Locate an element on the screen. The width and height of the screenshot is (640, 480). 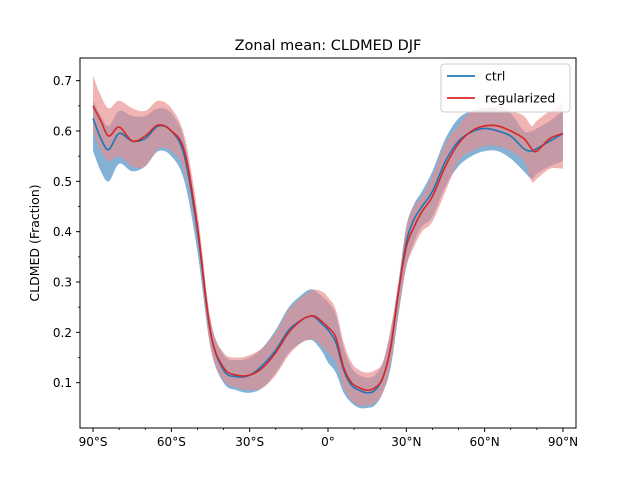
y-tick-label: 0.3 is located at coordinates (62, 283).